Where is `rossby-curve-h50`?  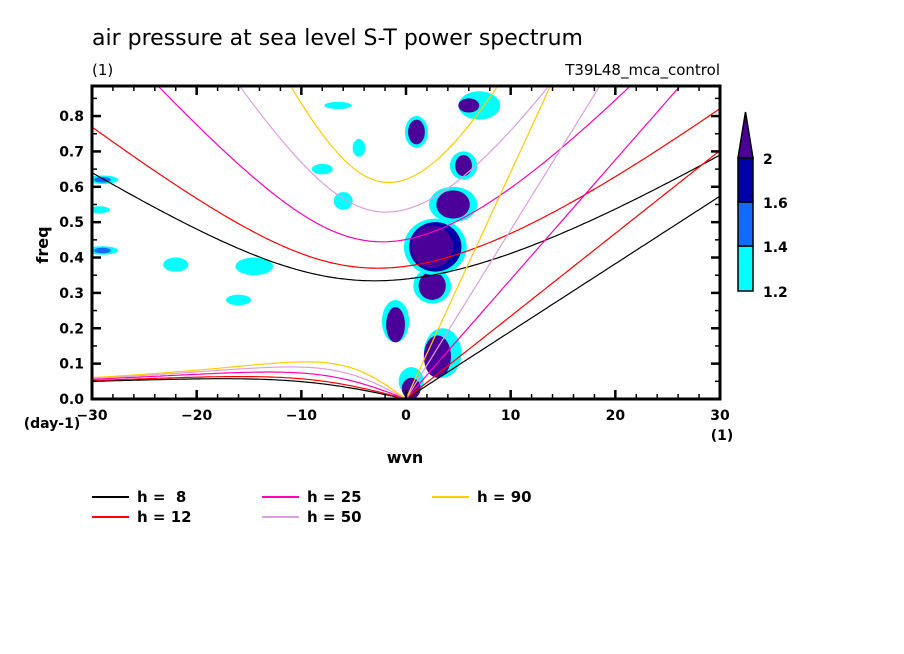 rossby-curve-h50 is located at coordinates (249, 382).